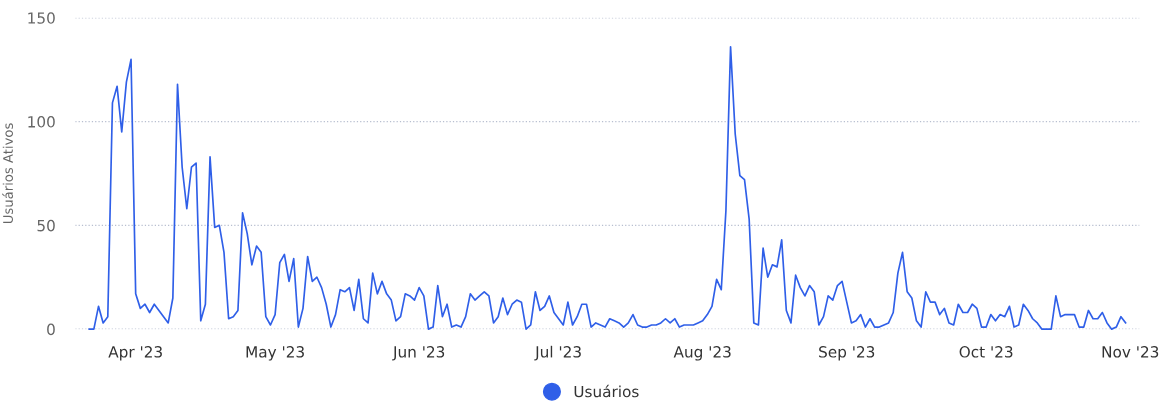  I want to click on x-tick-label: Aug '23, so click(702, 353).